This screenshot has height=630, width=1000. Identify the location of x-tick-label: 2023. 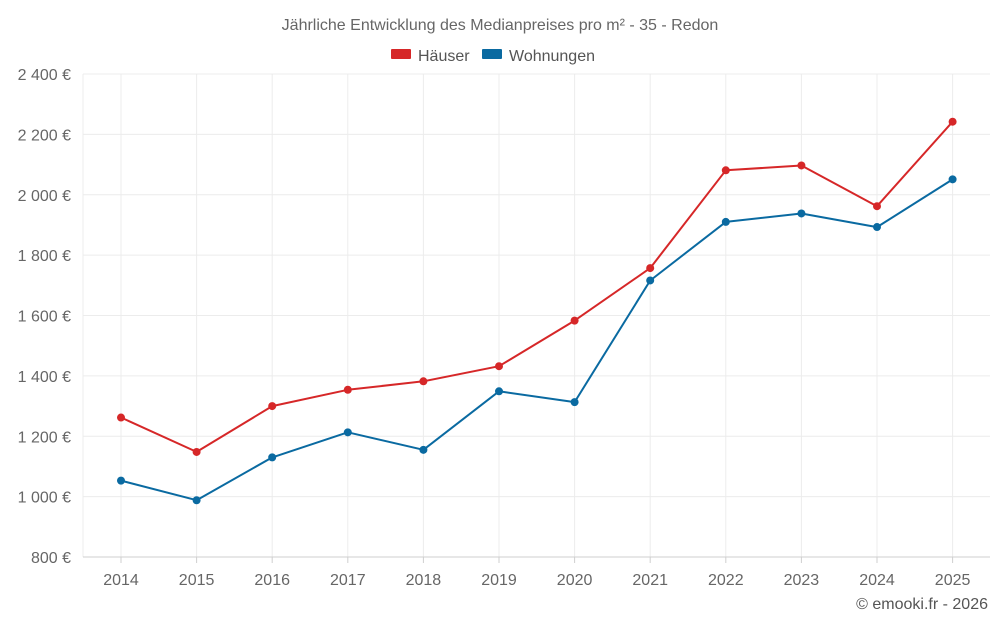
(802, 580).